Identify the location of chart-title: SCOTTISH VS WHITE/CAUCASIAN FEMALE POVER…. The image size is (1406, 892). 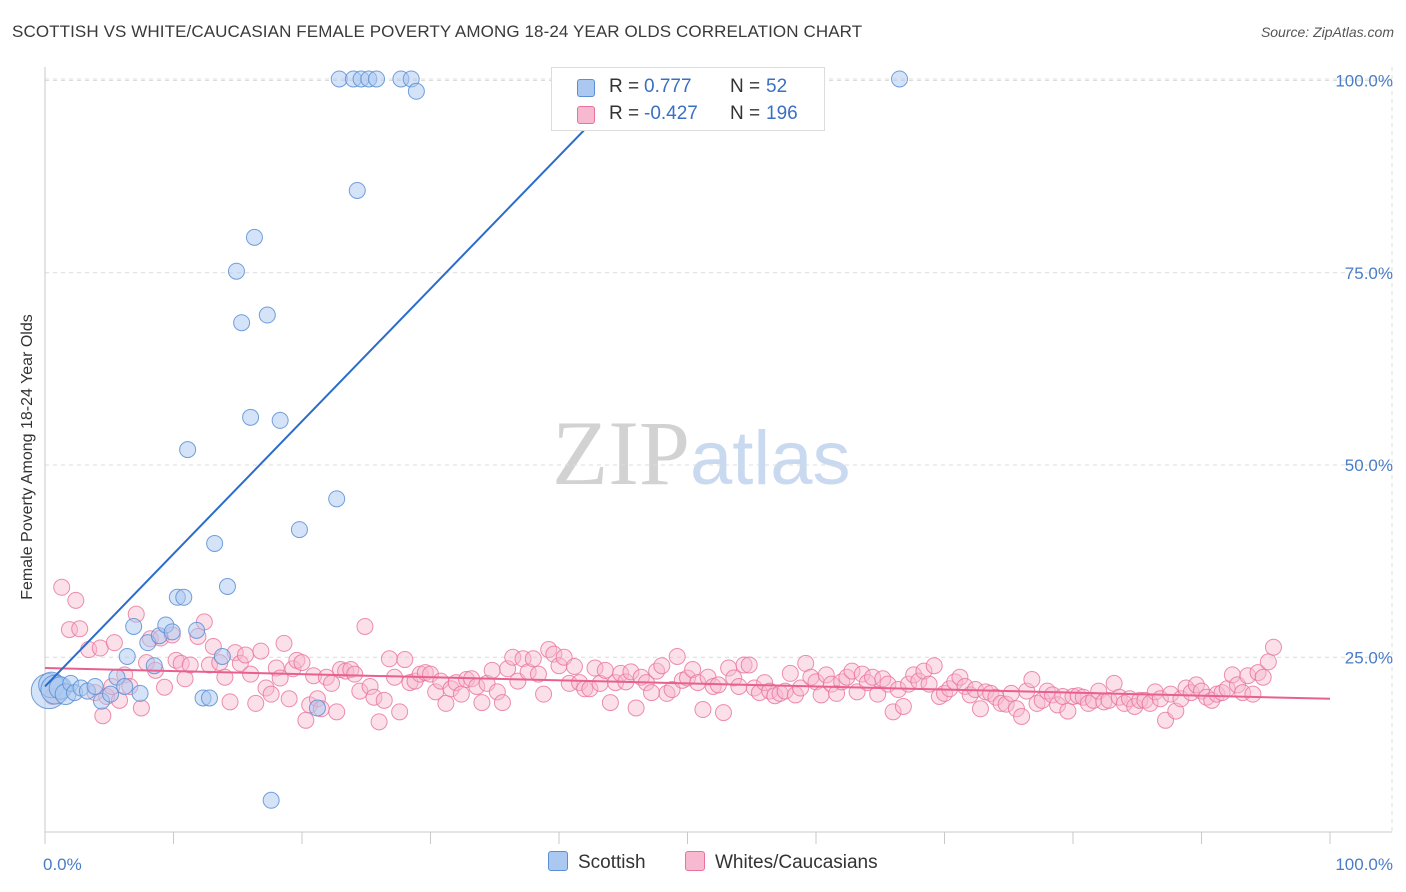
(437, 31).